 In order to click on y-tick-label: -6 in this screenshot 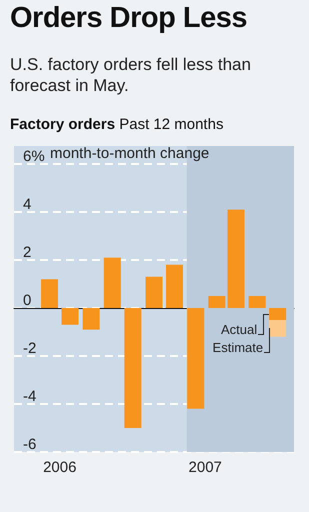, I will do `click(29, 444)`.